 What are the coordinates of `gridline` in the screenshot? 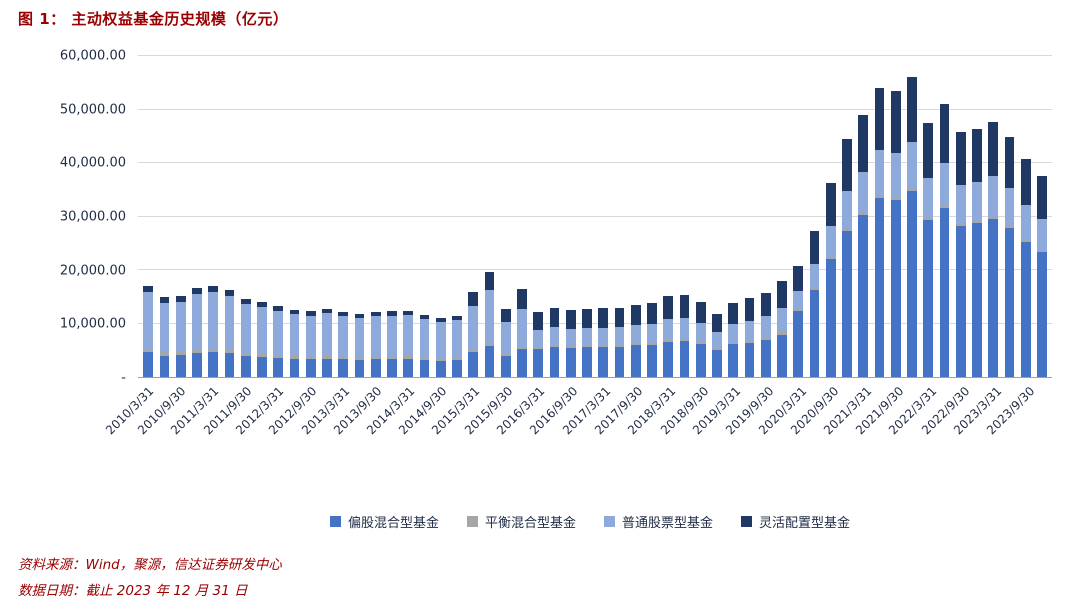 It's located at (595, 269).